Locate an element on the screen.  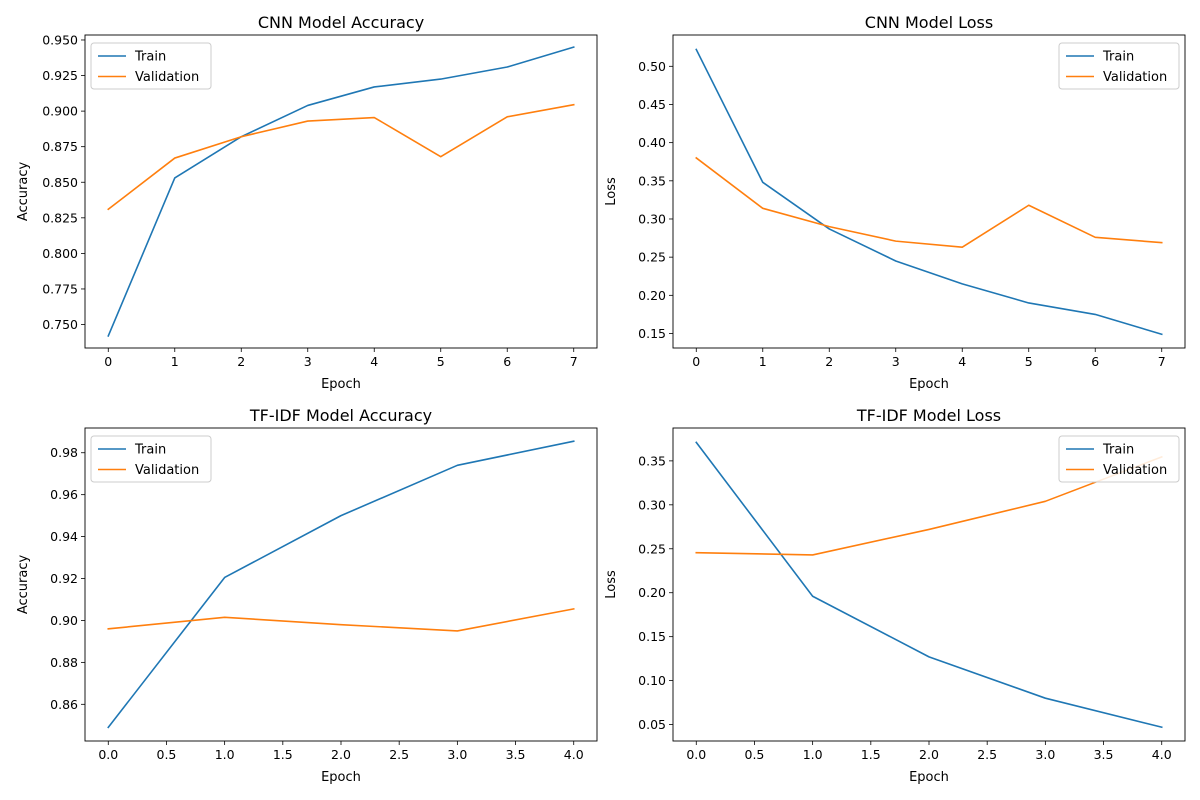
y-tick-label: 0.94 is located at coordinates (64, 536).